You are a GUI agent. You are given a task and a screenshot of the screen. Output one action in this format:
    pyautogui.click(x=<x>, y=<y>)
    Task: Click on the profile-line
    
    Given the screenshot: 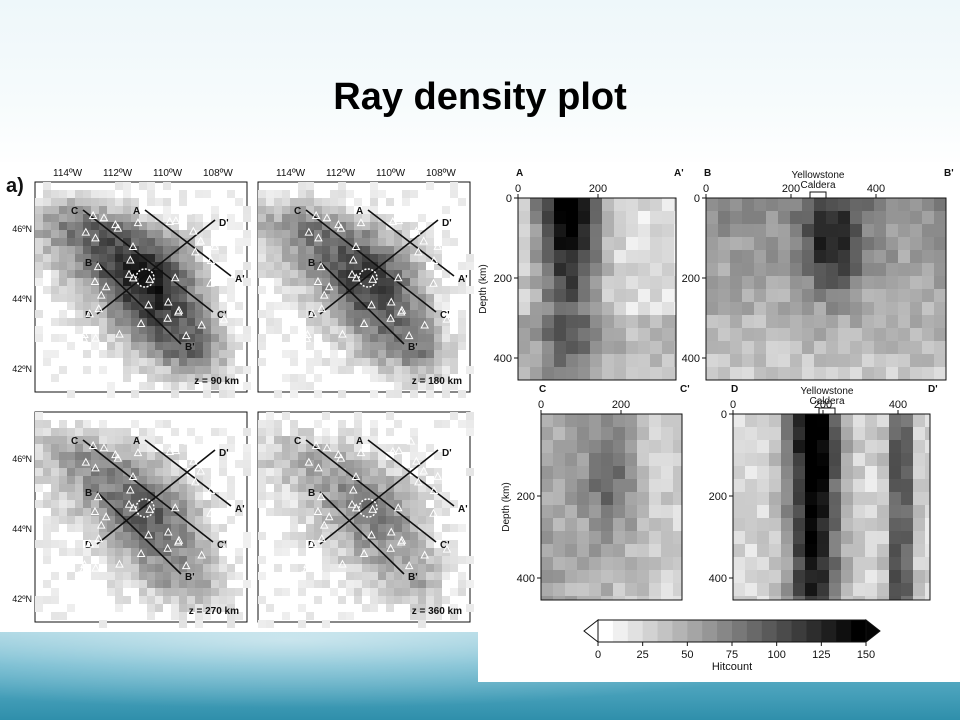 What is the action you would take?
    pyautogui.click(x=148, y=491)
    